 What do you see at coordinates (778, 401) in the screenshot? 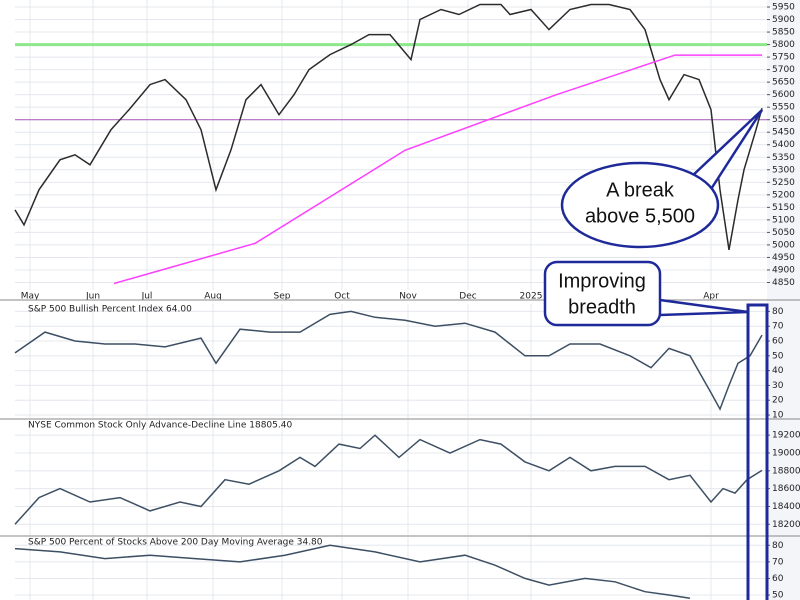
I see `y-tick-label: 20` at bounding box center [778, 401].